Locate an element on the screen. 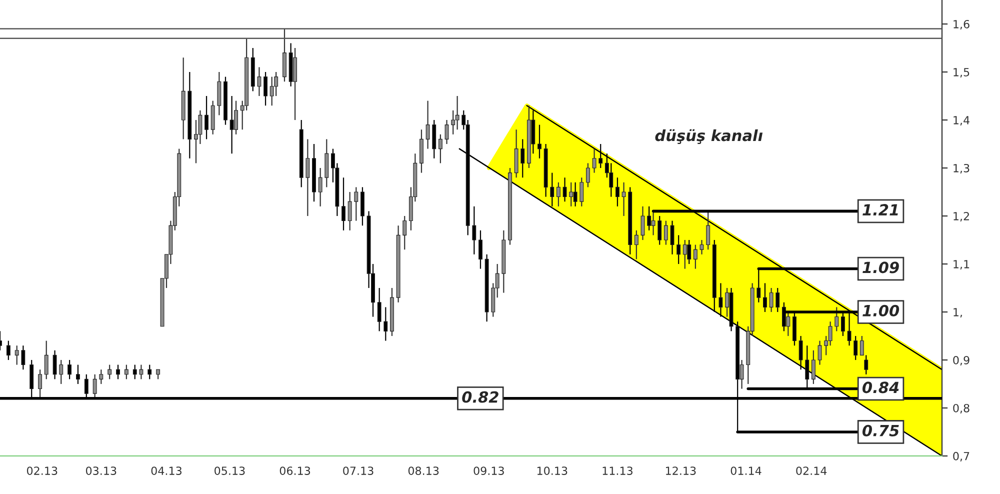 This screenshot has height=494, width=1000. x-tick-label: 12.13 is located at coordinates (681, 470).